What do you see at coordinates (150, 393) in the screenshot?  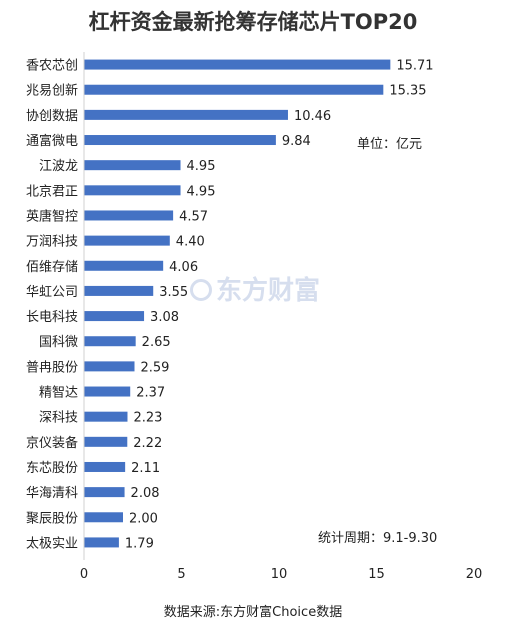 I see `data-label: 2.37` at bounding box center [150, 393].